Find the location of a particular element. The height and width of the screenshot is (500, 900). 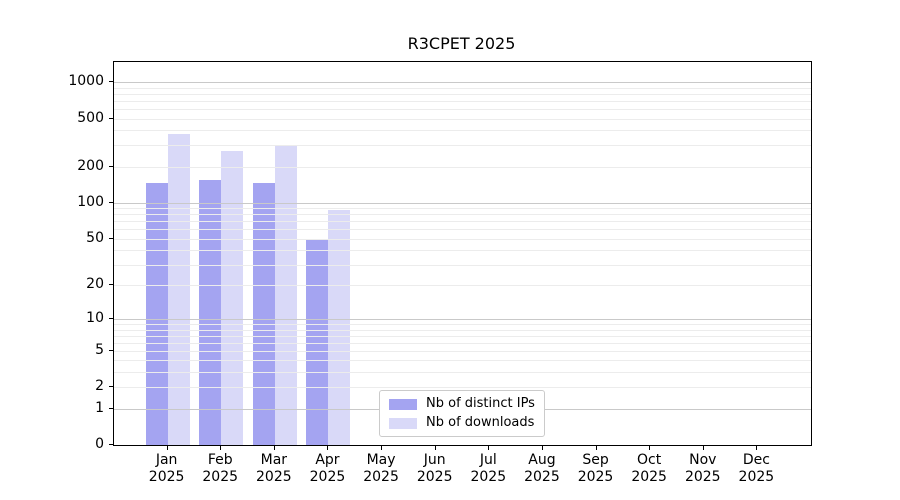

x-tick-month: Mar is located at coordinates (274, 460).